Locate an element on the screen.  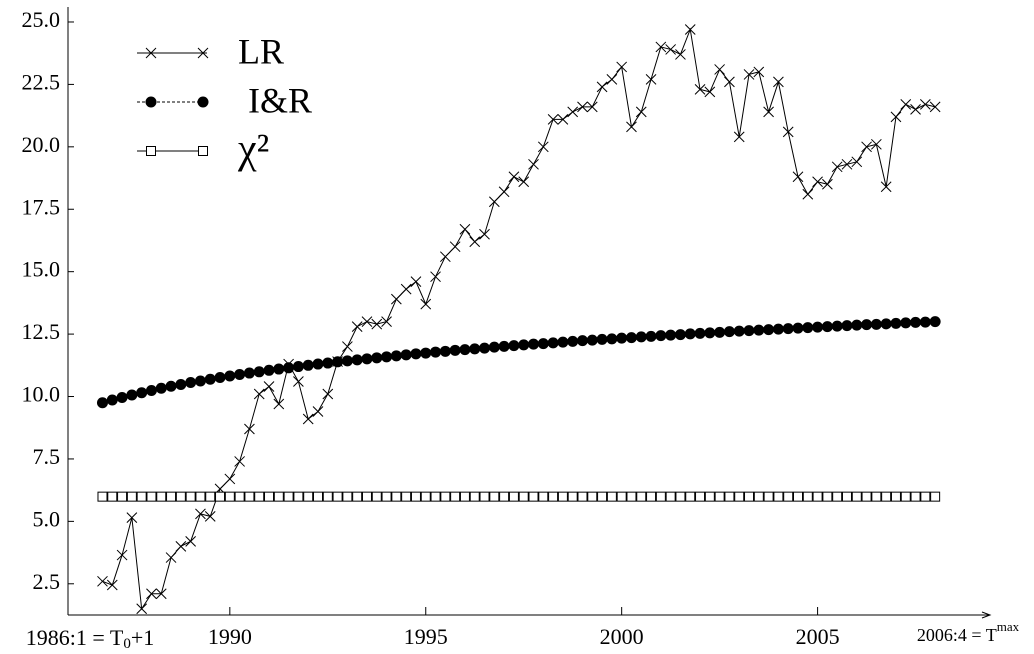
label-sub: 0 is located at coordinates (127, 644).